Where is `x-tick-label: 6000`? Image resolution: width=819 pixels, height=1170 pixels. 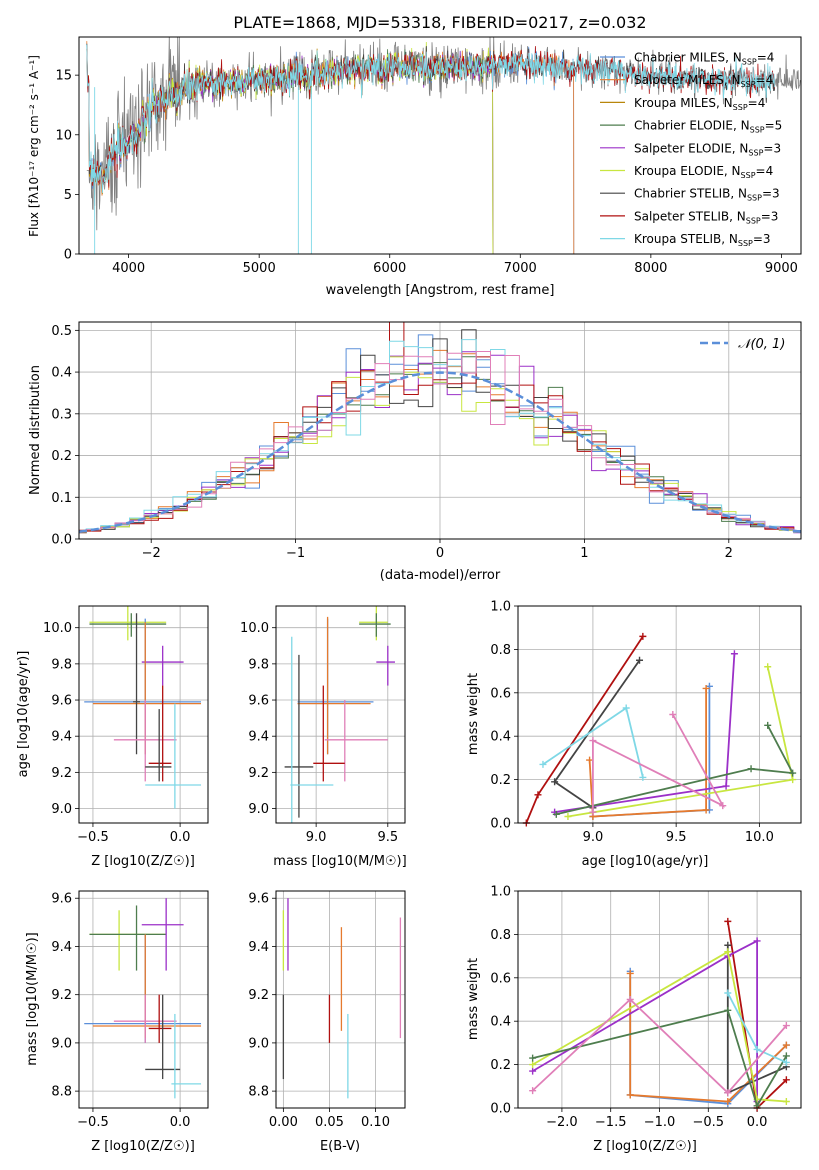
x-tick-label: 6000 is located at coordinates (389, 268).